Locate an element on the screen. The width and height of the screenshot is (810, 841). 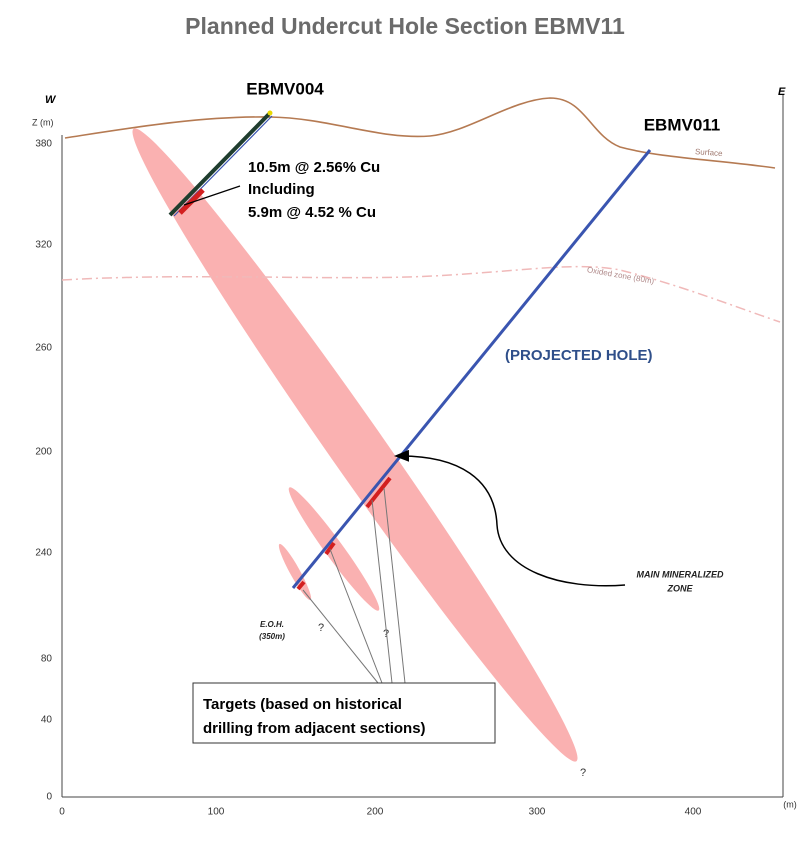
z-label: Z (m) is located at coordinates (43, 122).